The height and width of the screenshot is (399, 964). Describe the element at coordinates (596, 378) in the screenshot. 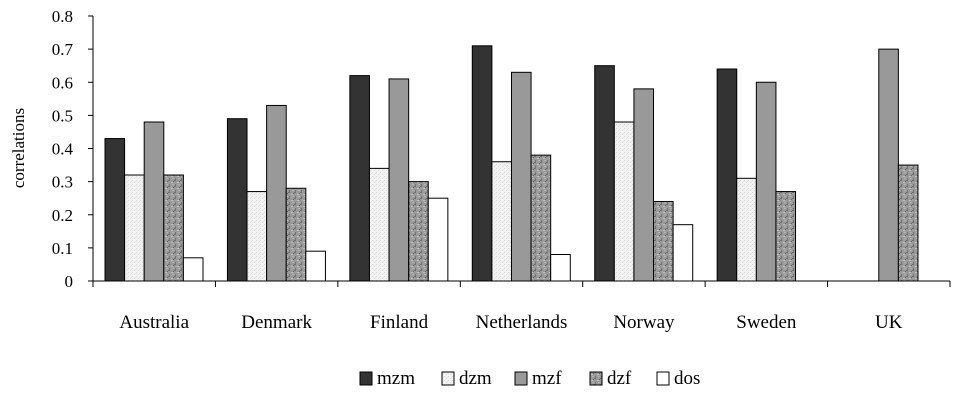

I see `legend-swatch-dzf` at that location.